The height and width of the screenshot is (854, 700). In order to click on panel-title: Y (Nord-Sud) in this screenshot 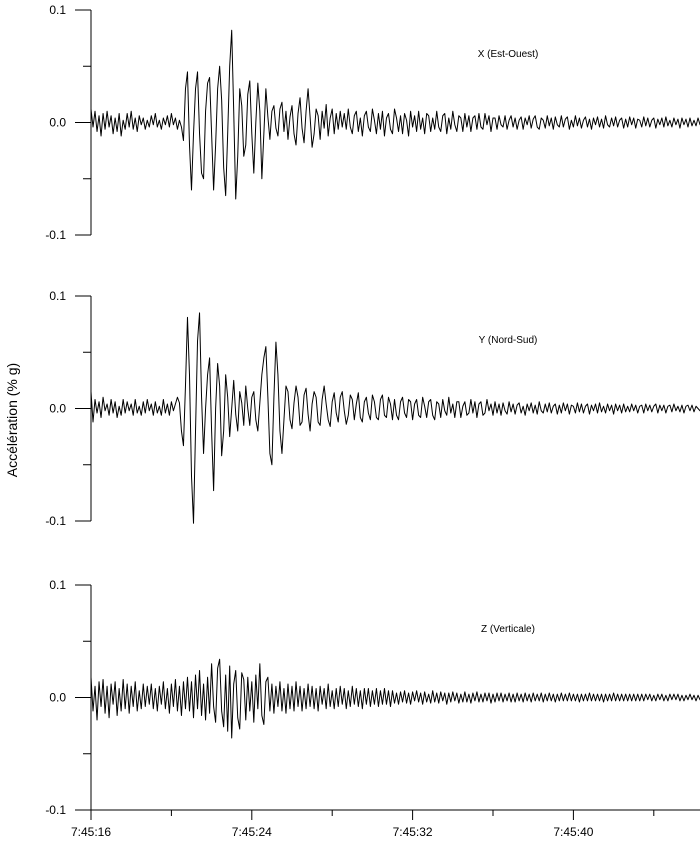, I will do `click(508, 340)`.